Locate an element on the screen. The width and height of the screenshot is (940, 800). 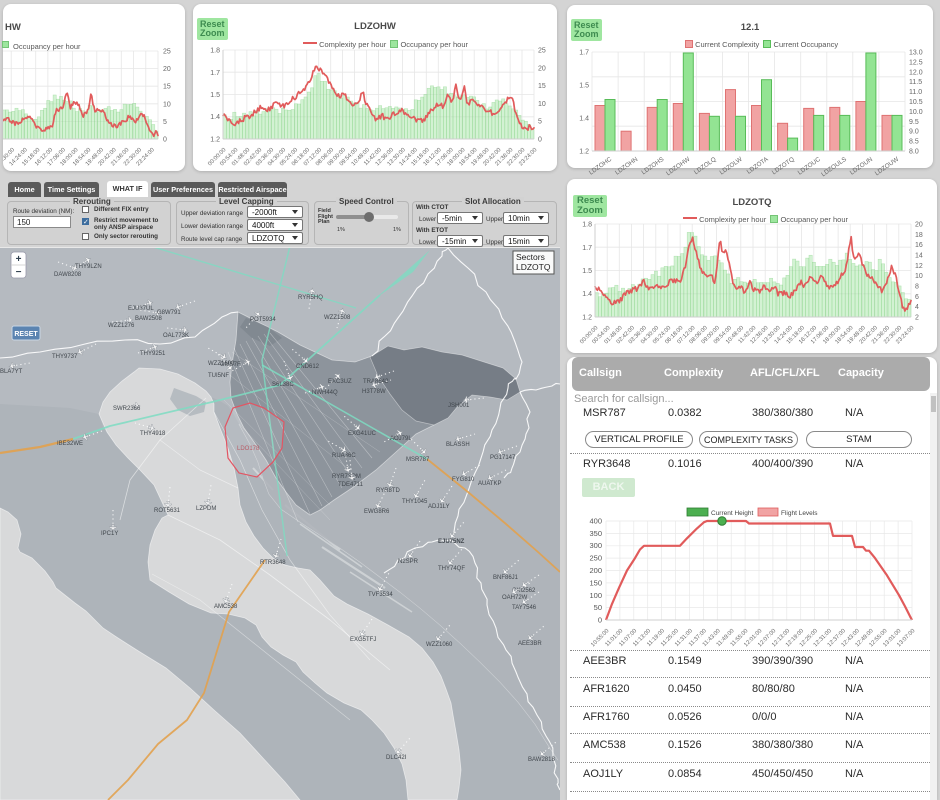
svg-text: NWH44Q is located at coordinates (325, 393).